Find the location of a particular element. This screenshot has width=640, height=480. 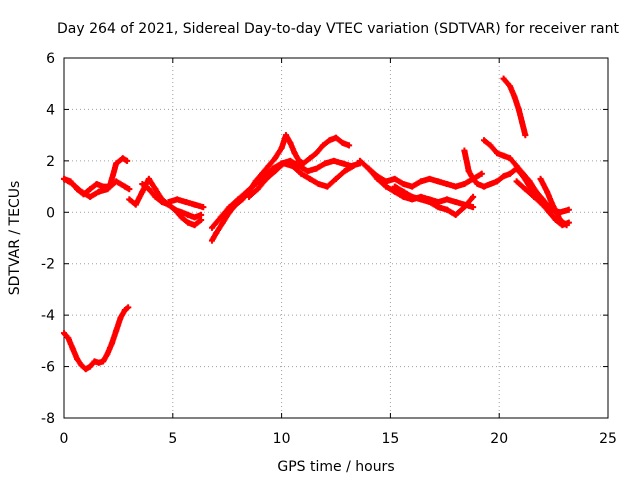

series-trace-q is located at coordinates (542, 197).